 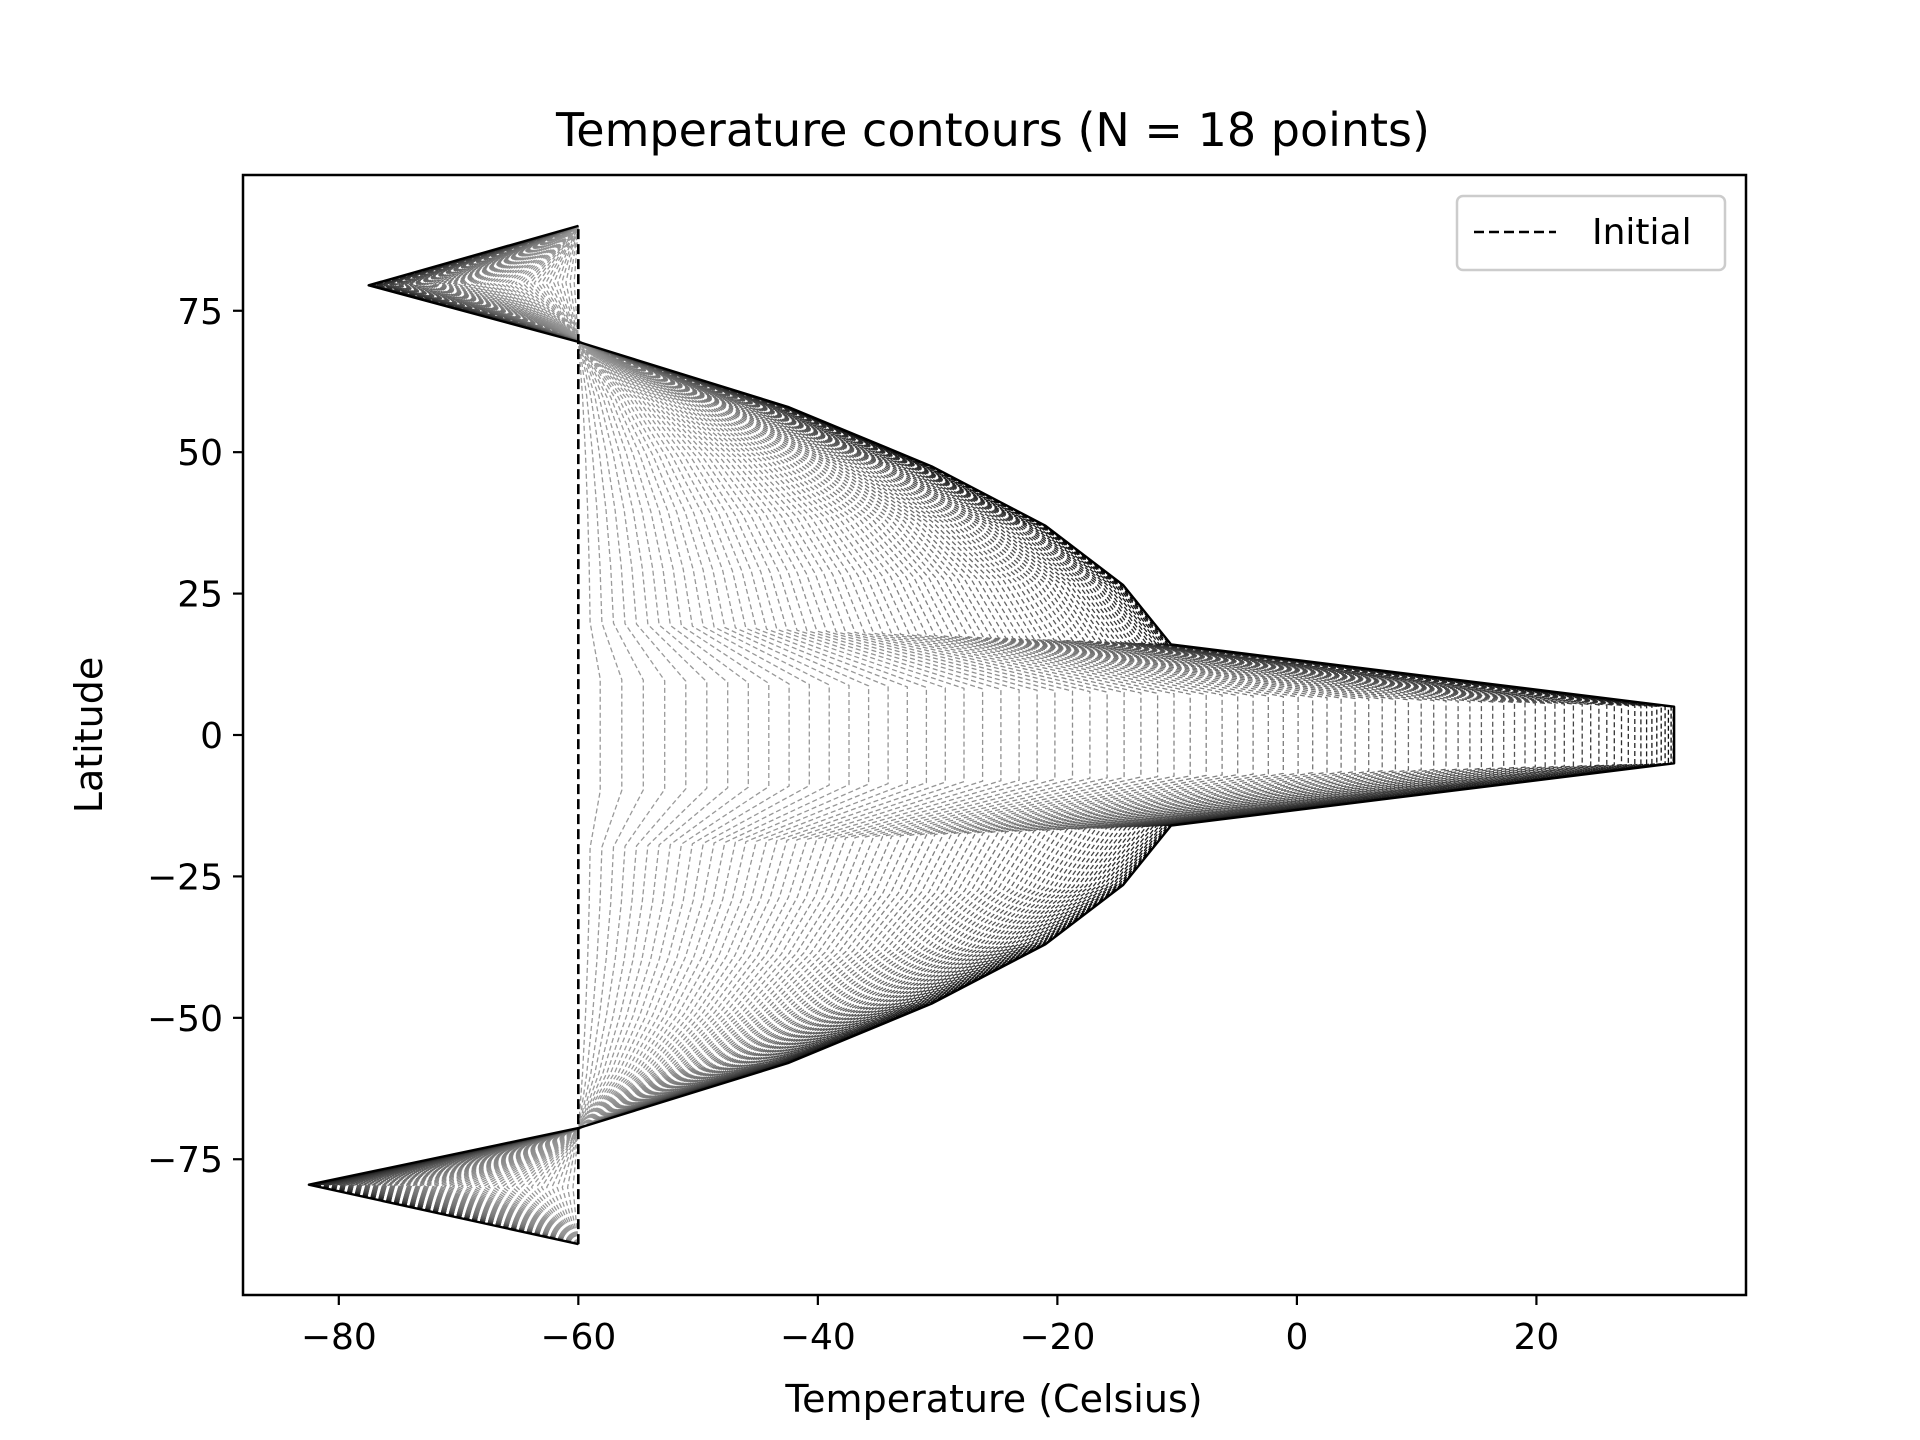 What do you see at coordinates (1296, 1337) in the screenshot?
I see `x-tick-label: 0` at bounding box center [1296, 1337].